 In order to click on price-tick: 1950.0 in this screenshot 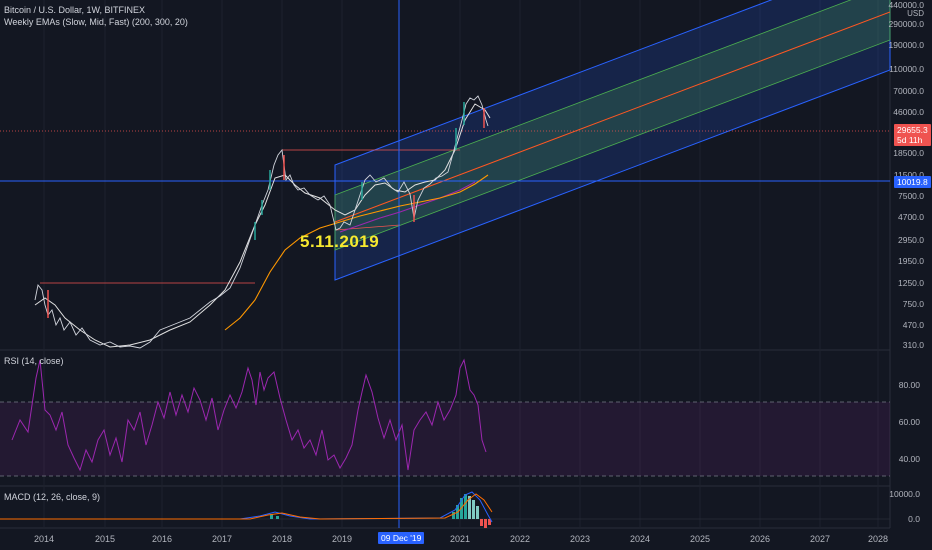, I will do `click(911, 261)`.